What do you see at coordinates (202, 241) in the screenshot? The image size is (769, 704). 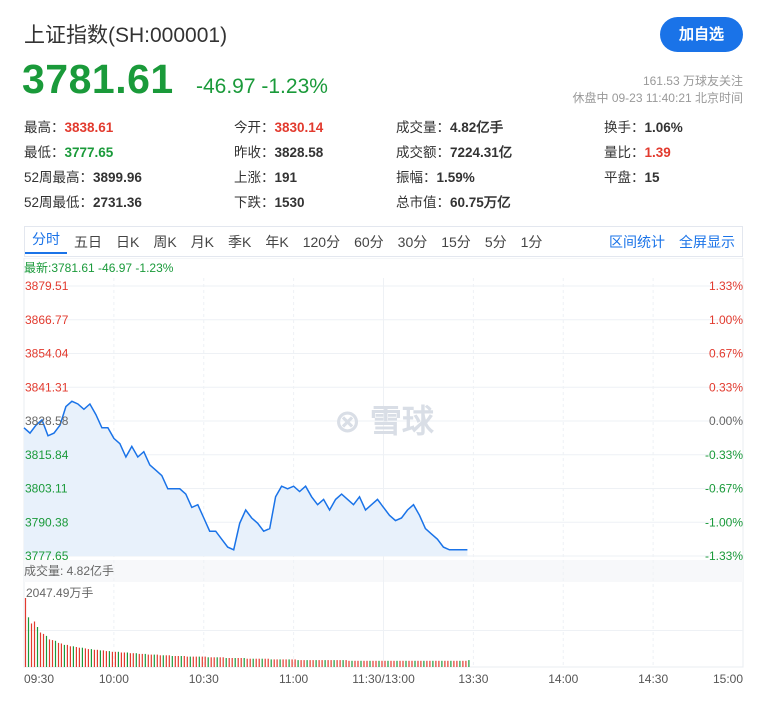 I see `tab-月K: 月K` at bounding box center [202, 241].